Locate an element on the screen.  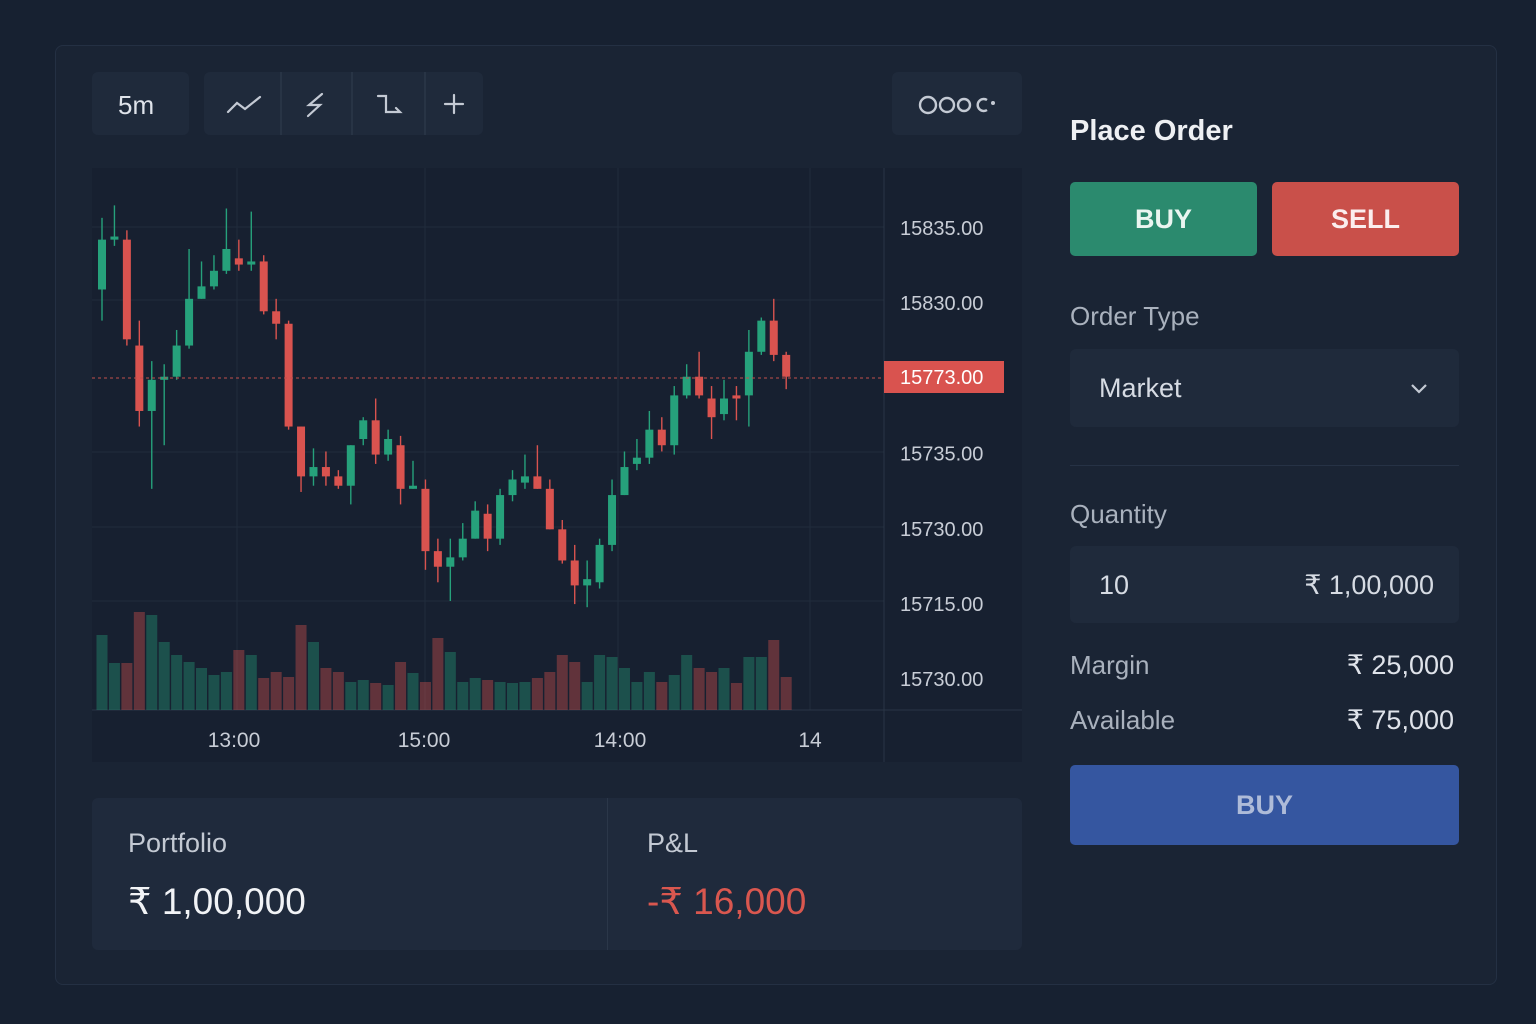
tool-icons is located at coordinates (345, 103).